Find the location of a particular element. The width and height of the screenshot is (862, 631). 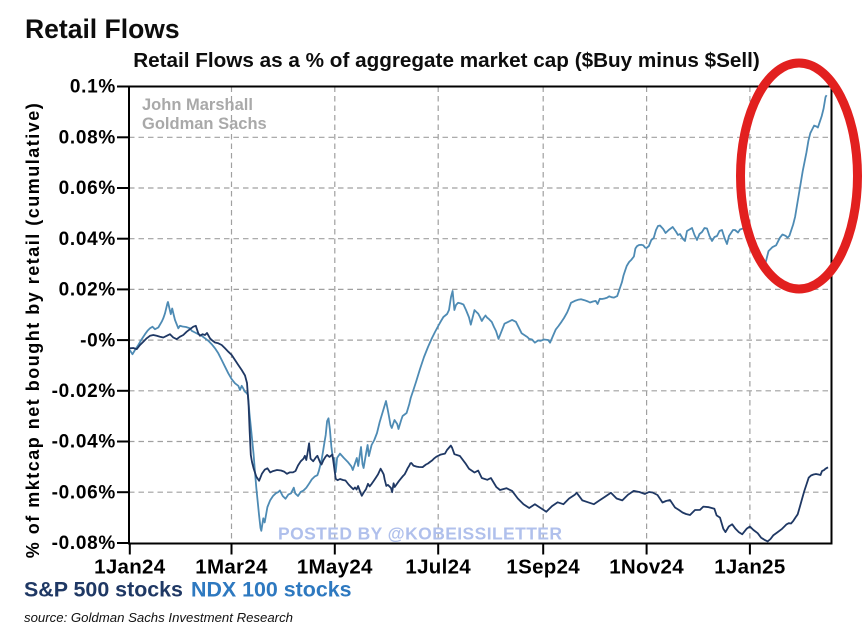

svg-text: John Marshall is located at coordinates (197, 105).